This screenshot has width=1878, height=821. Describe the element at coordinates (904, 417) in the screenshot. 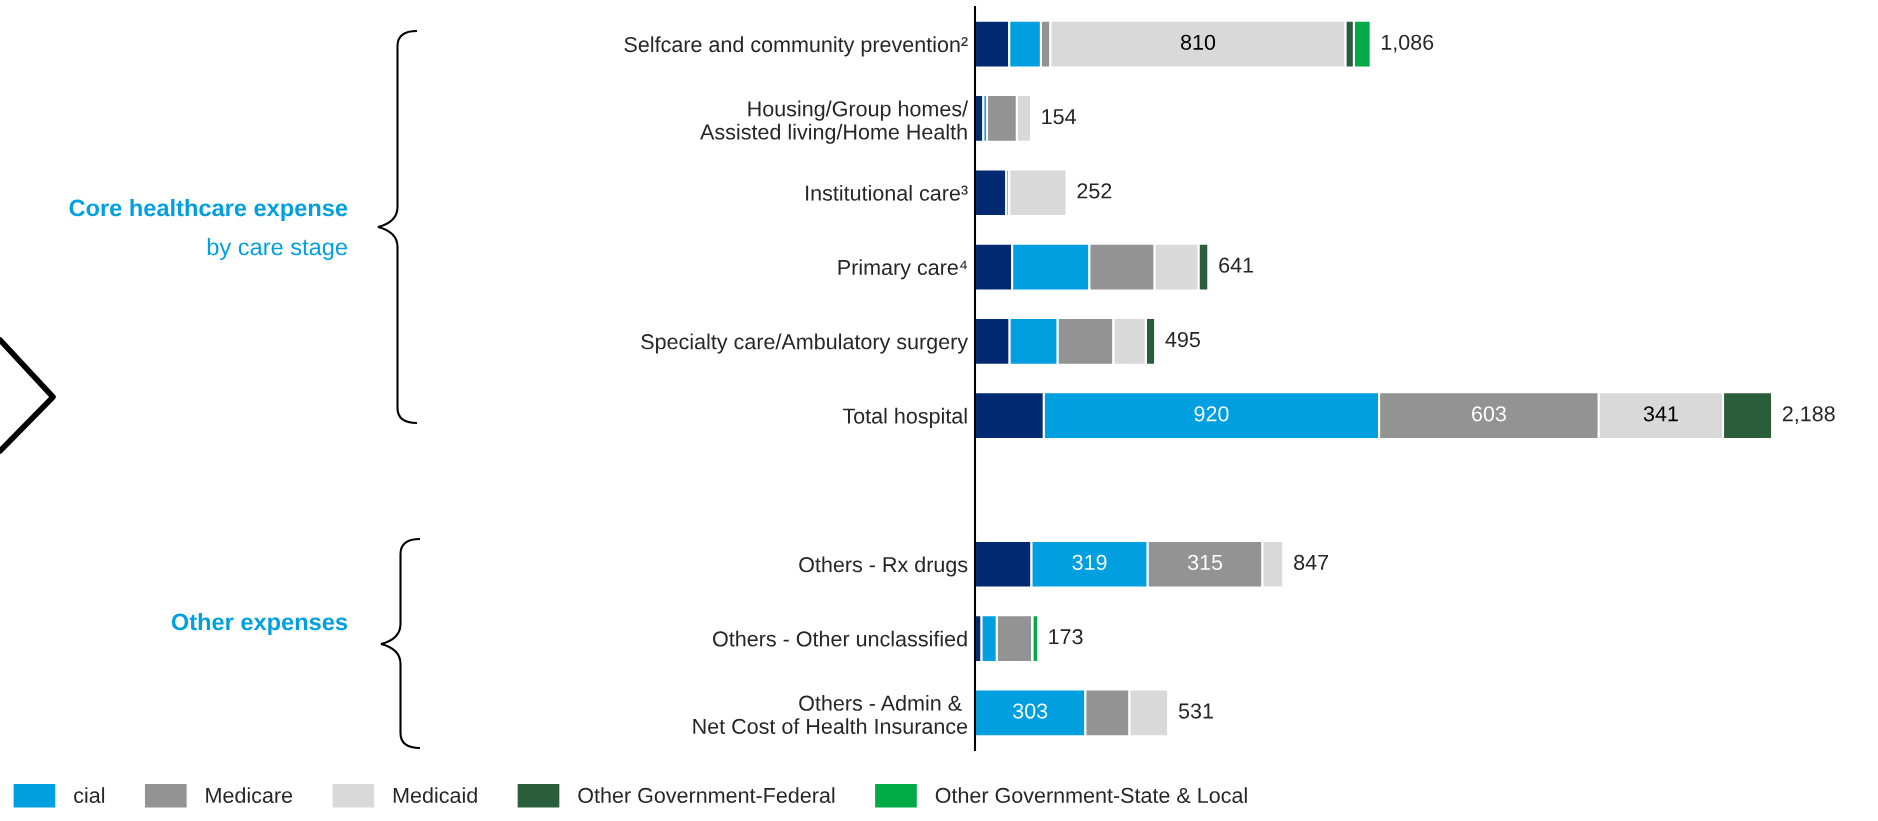

I see `y-tick-label: Total hospital` at that location.